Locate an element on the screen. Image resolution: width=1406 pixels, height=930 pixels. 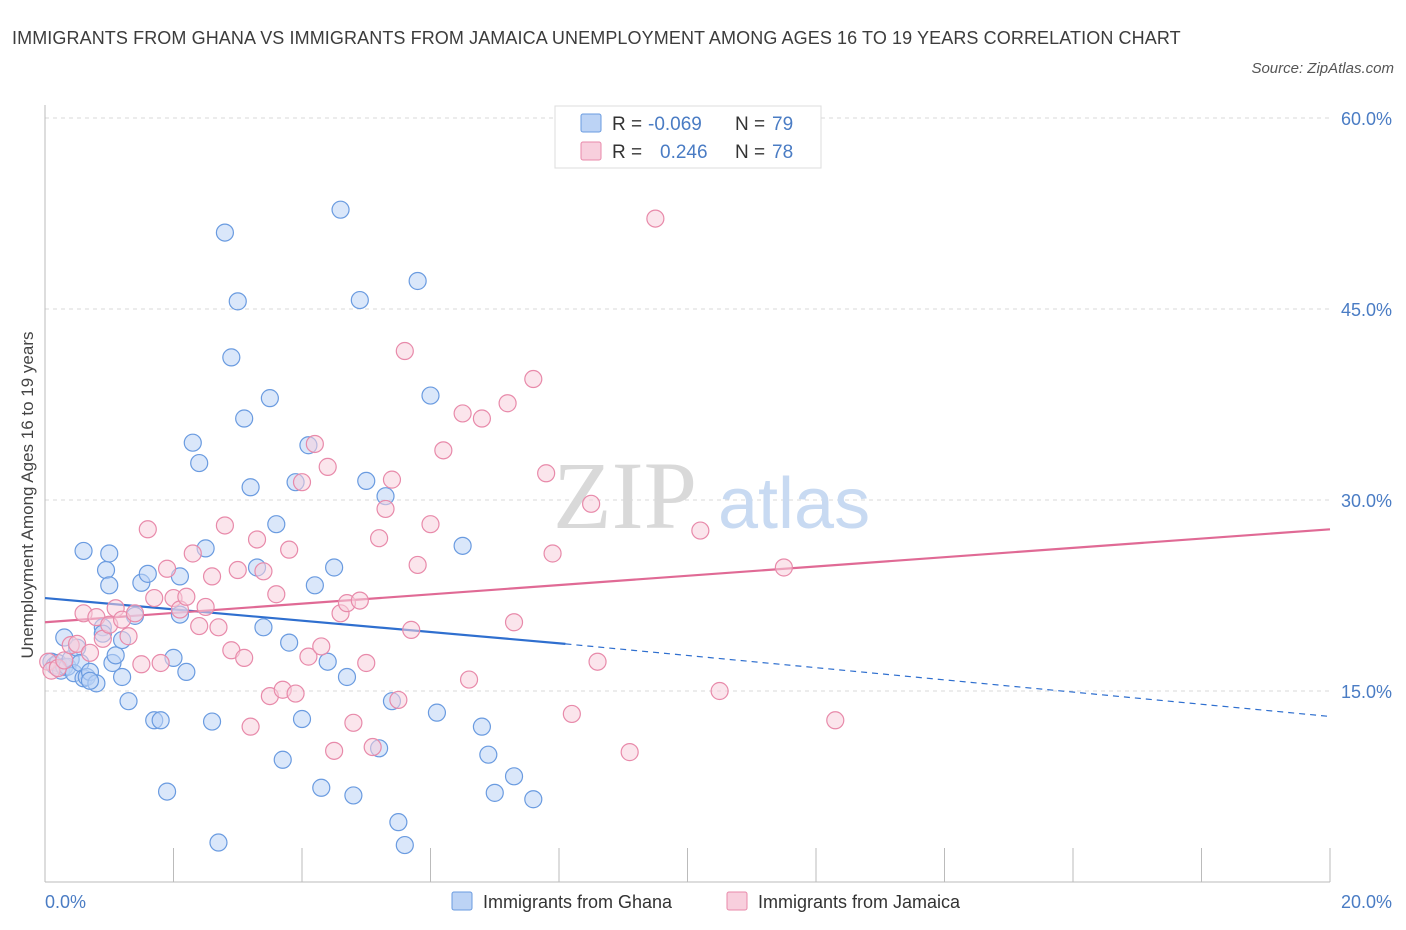
x-tick-label: 20.0% is located at coordinates (1366, 902).